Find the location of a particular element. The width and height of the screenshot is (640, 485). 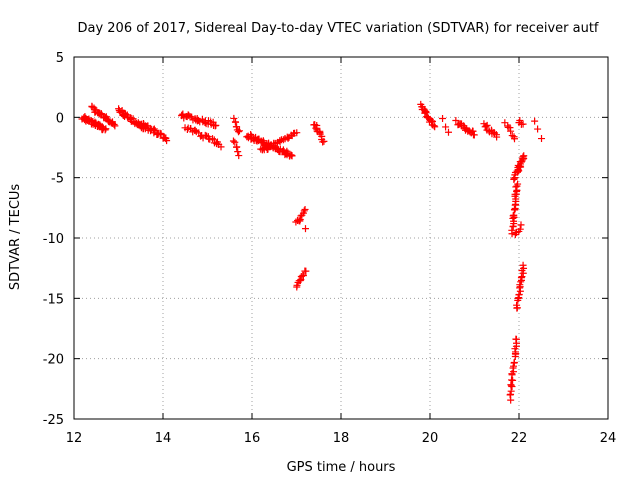

y-tick-label: -15 is located at coordinates (53, 299).